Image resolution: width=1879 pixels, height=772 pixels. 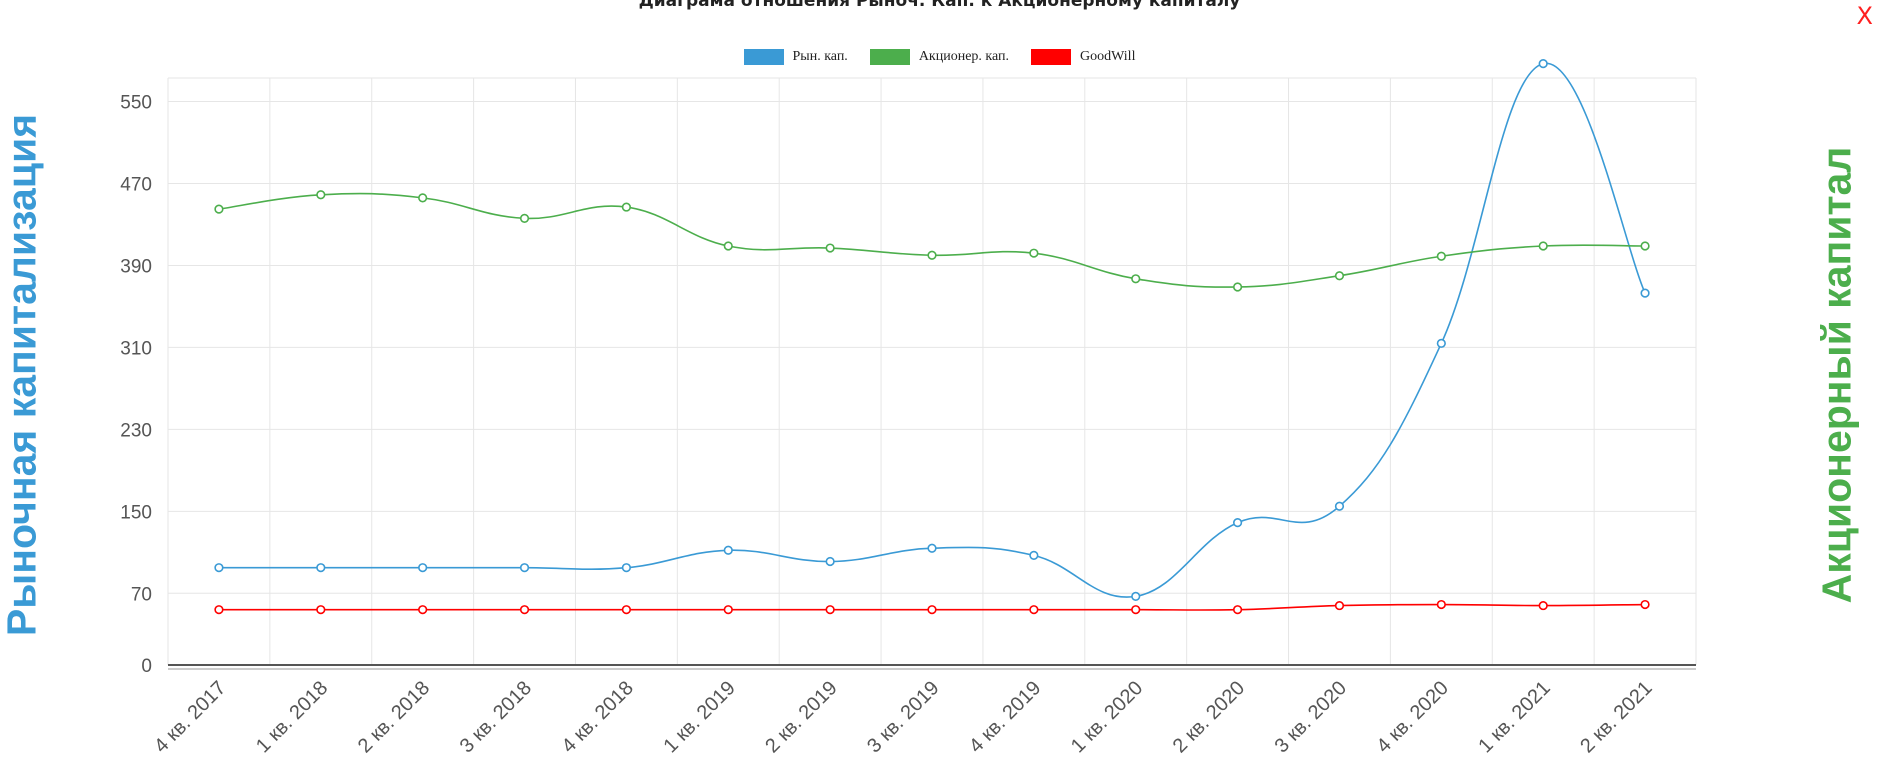 What do you see at coordinates (1616, 717) in the screenshot?
I see `x-tick-label: 2 кв. 2021` at bounding box center [1616, 717].